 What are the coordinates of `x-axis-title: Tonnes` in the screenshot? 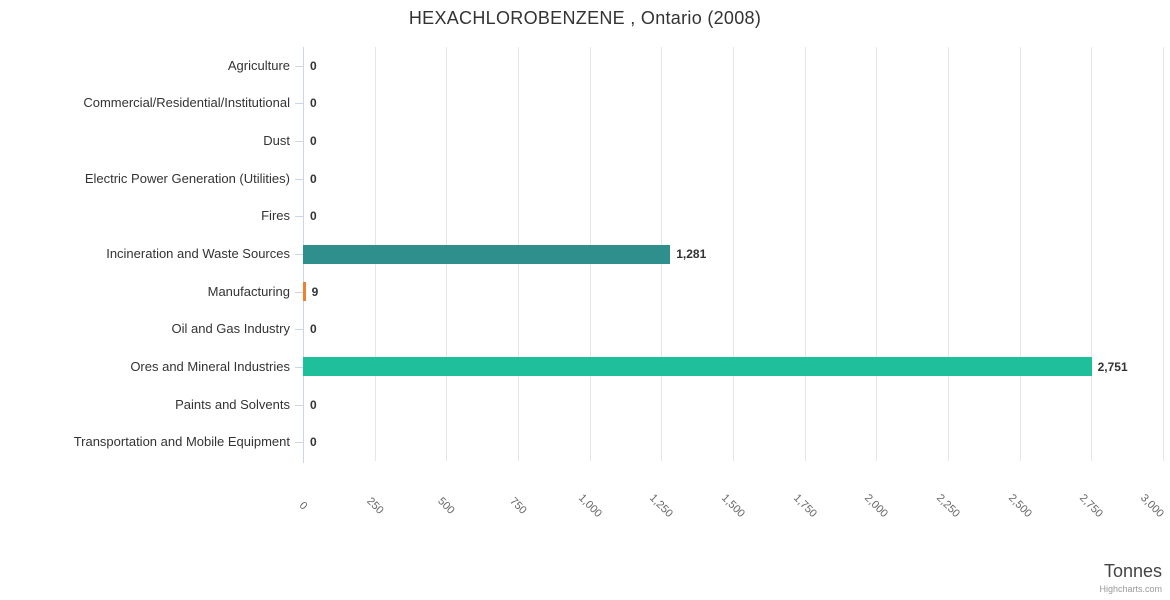 It's located at (1132, 571).